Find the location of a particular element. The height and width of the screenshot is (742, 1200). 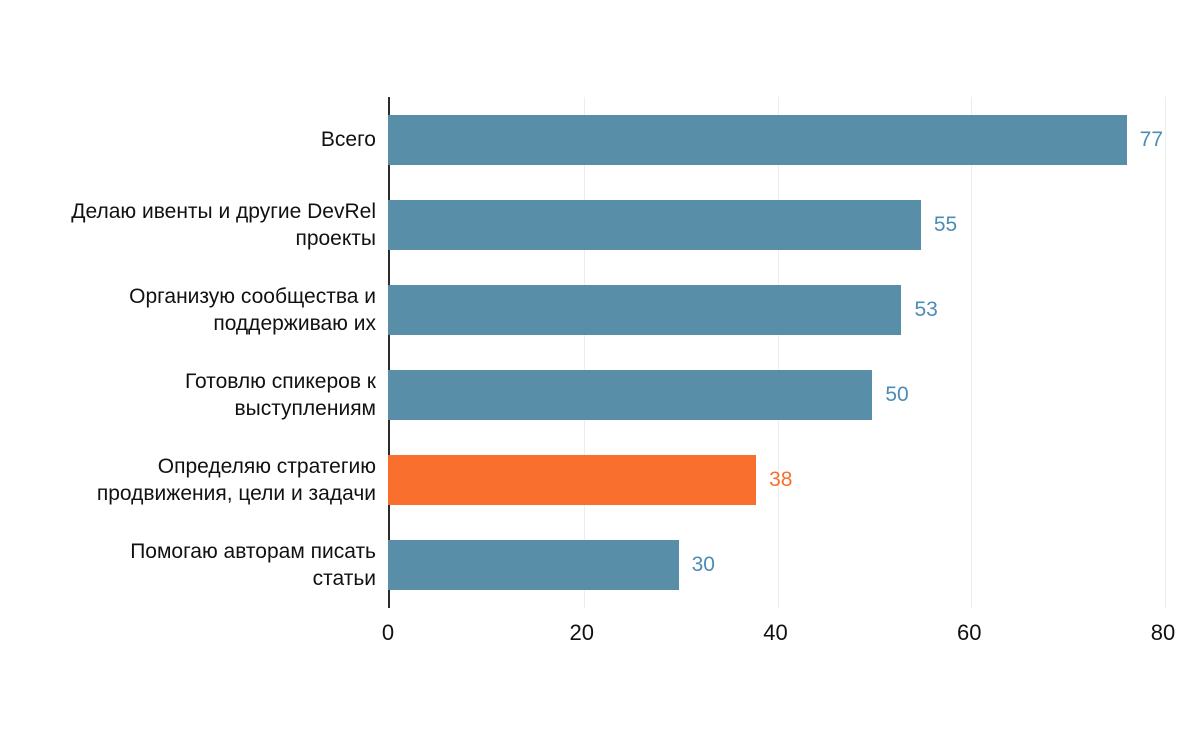

category-label: Делаю ивенты и другие DevRel проекты is located at coordinates (223, 224).